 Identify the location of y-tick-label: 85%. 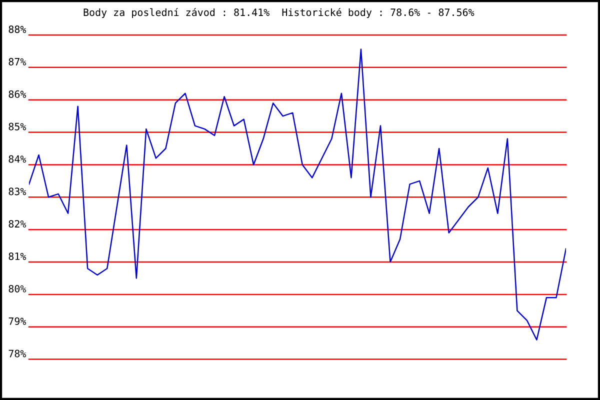
(17, 126).